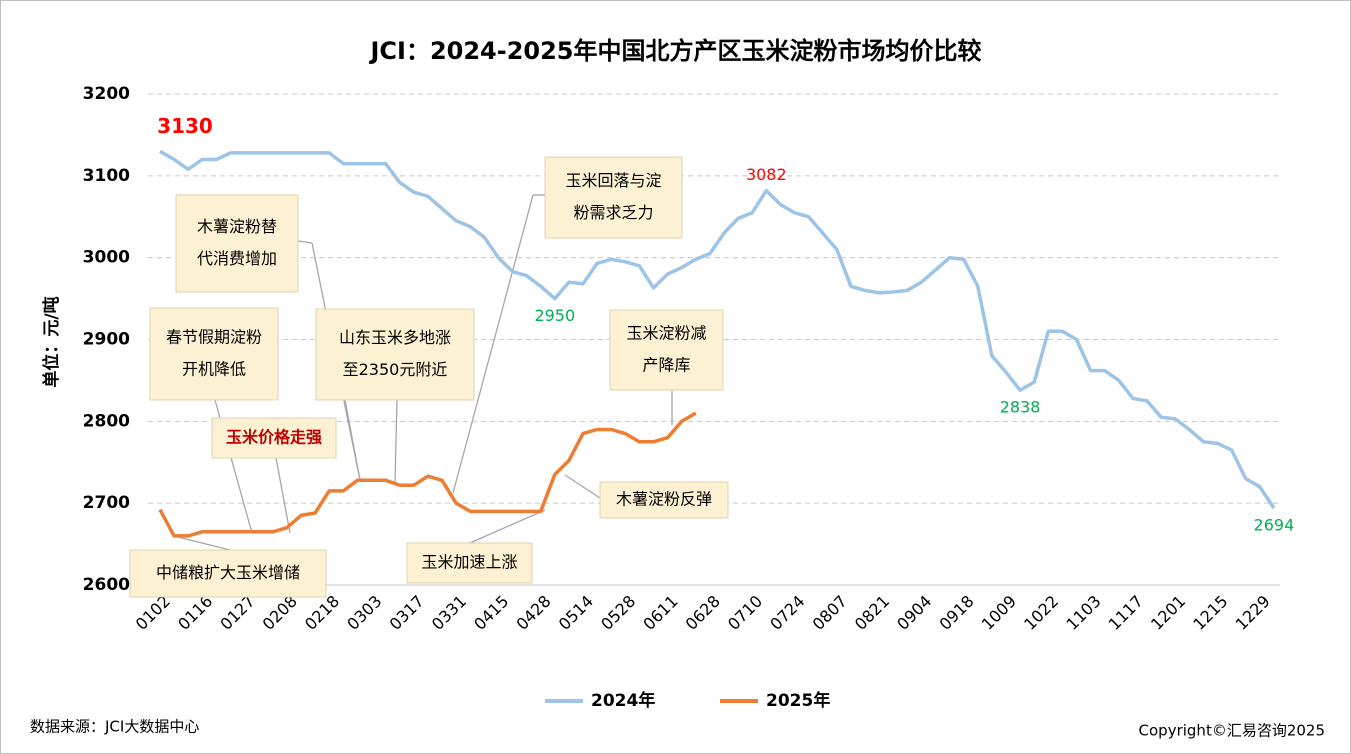 The width and height of the screenshot is (1351, 754). I want to click on annotation-text: 玉米回落与淀, so click(613, 180).